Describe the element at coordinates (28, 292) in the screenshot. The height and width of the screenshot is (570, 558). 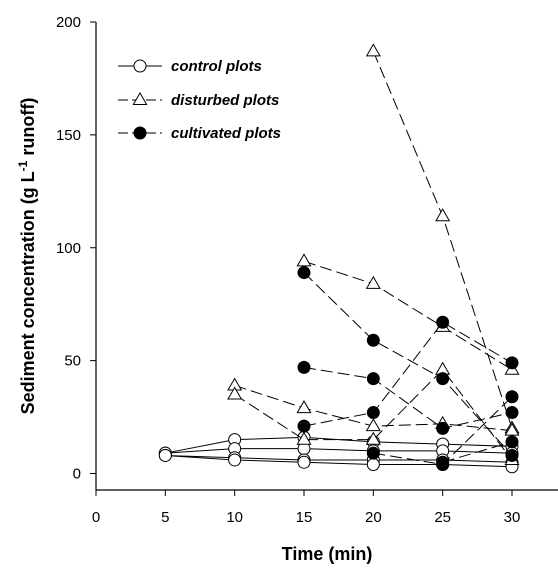
I see `y-axis-title-main: Sediment concentration (g L` at that location.